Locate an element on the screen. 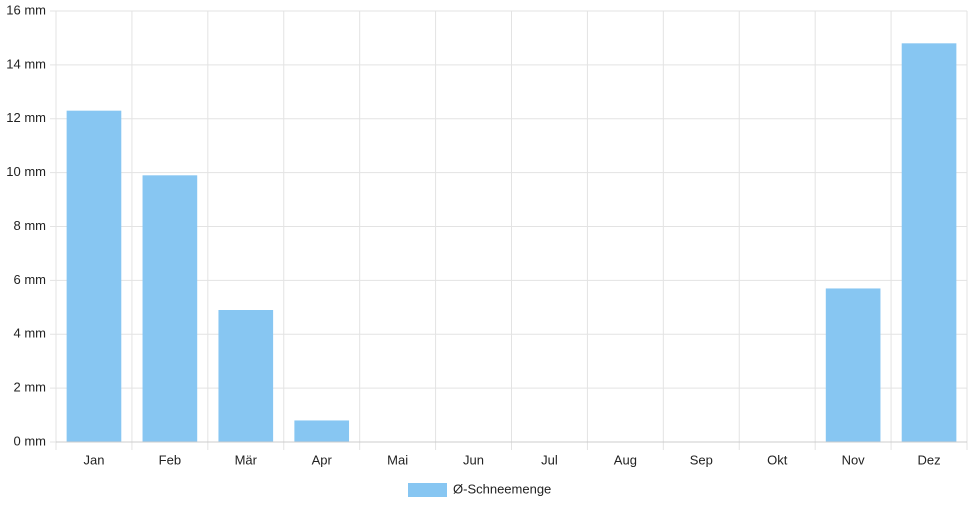 This screenshot has width=968, height=508. x-tick-label: Okt is located at coordinates (777, 459).